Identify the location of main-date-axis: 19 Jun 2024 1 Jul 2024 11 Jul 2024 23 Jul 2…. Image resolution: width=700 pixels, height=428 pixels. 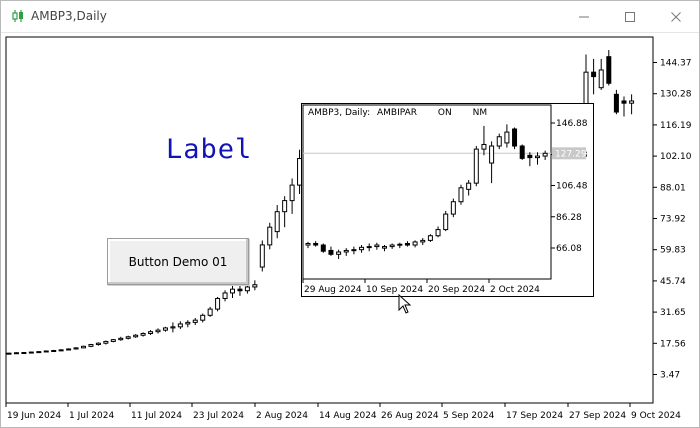
(343, 412).